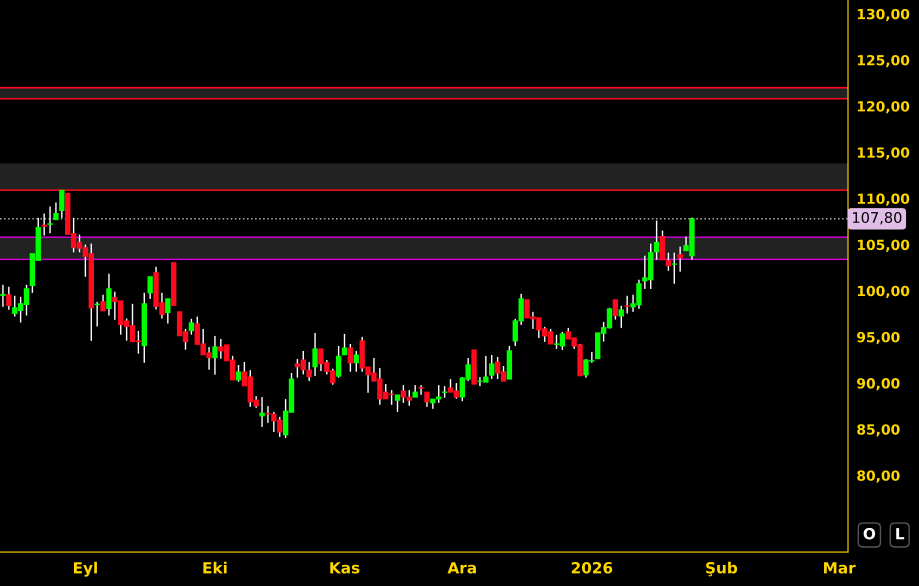 This screenshot has width=919, height=586. Describe the element at coordinates (462, 568) in the screenshot. I see `x-tick-label: Ara` at that location.